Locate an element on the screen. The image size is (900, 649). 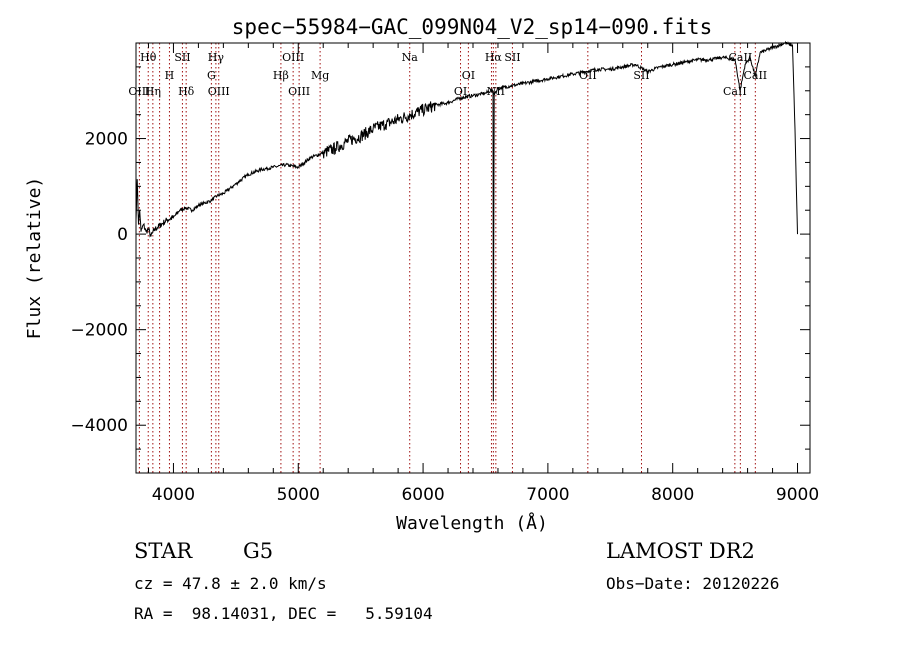
marker-label-17: SII is located at coordinates (512, 57).